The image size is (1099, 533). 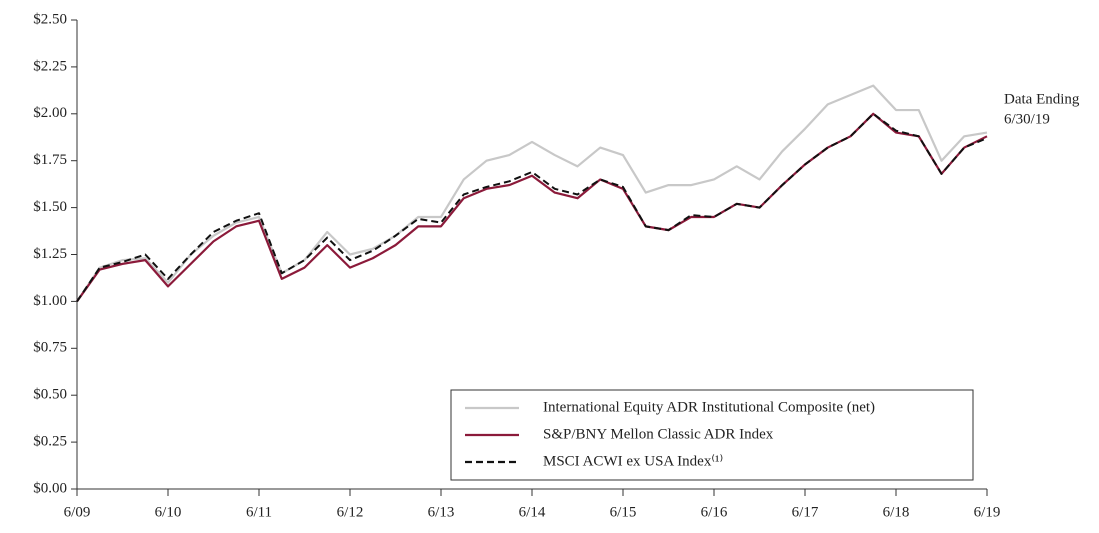 What do you see at coordinates (50, 488) in the screenshot?
I see `y-tick-label: $0.00` at bounding box center [50, 488].